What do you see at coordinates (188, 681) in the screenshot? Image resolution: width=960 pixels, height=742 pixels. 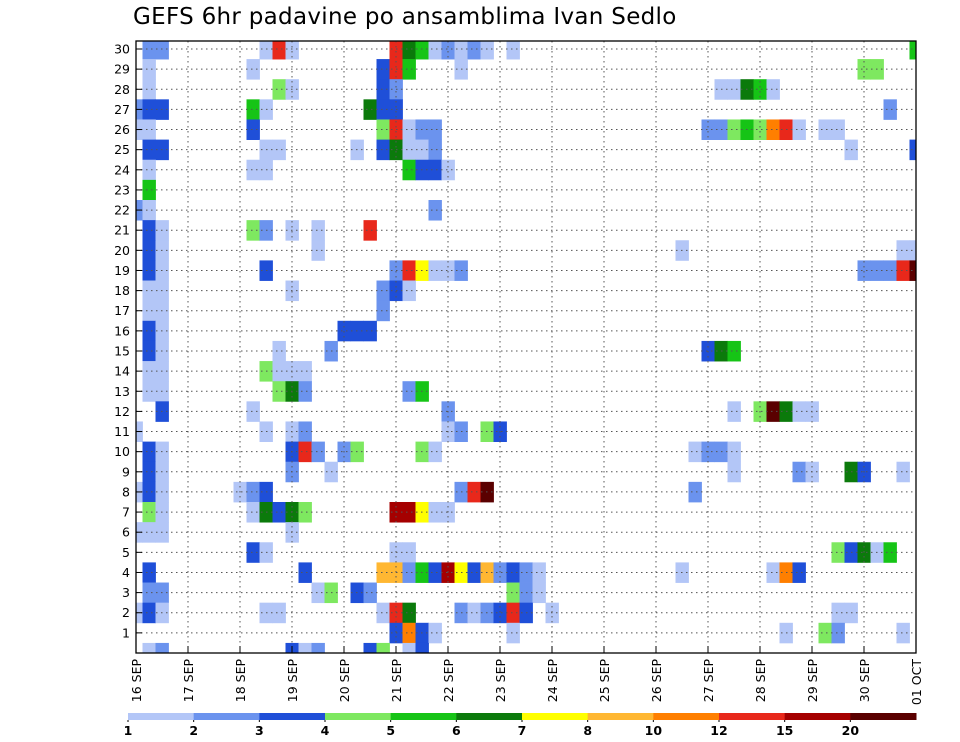 I see `x-tick-label: 17 SEP` at bounding box center [188, 681].